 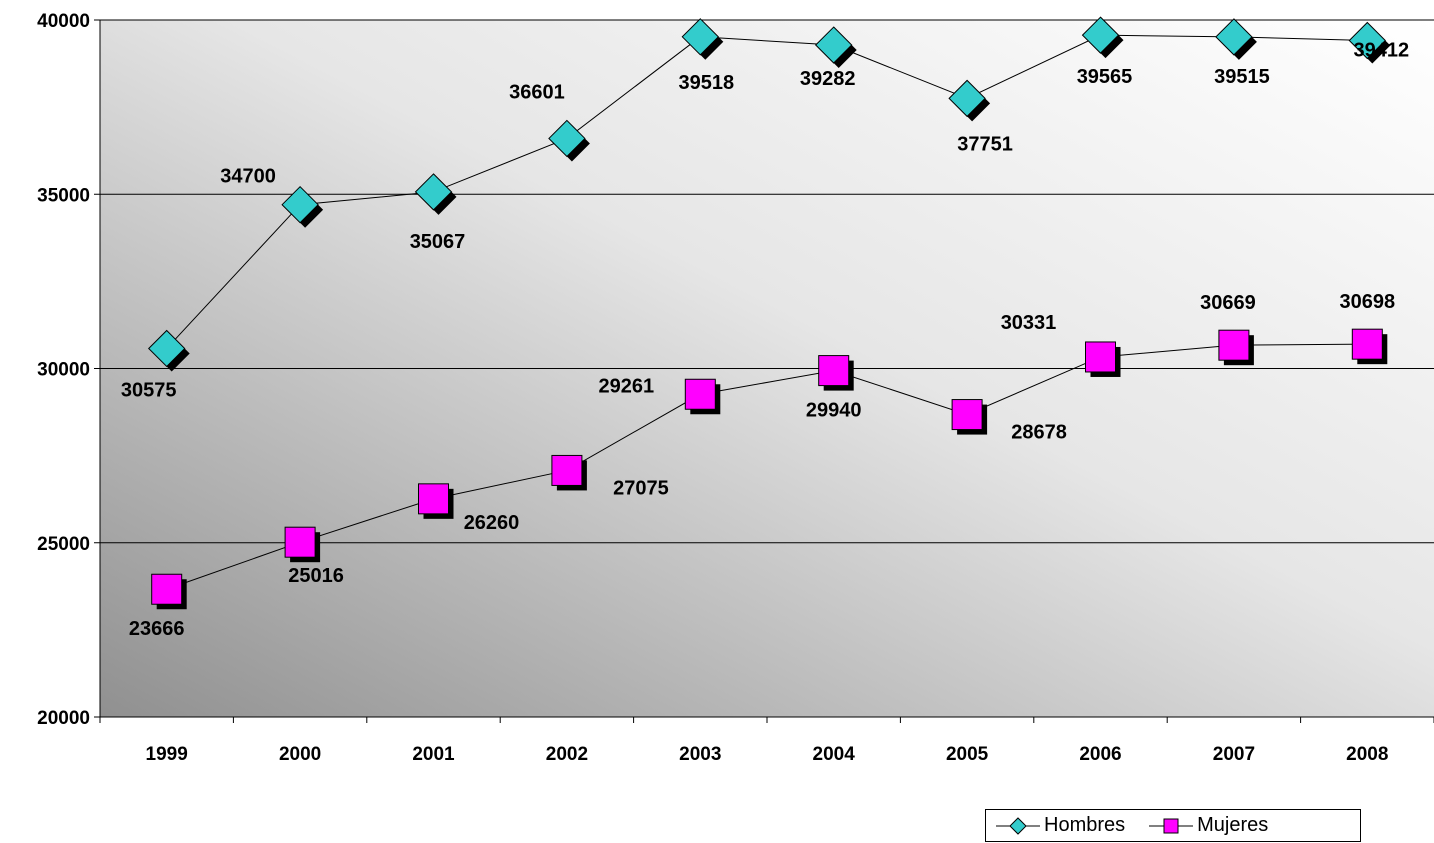 I want to click on data-label-hombres-2008: 39412, so click(x=1381, y=50).